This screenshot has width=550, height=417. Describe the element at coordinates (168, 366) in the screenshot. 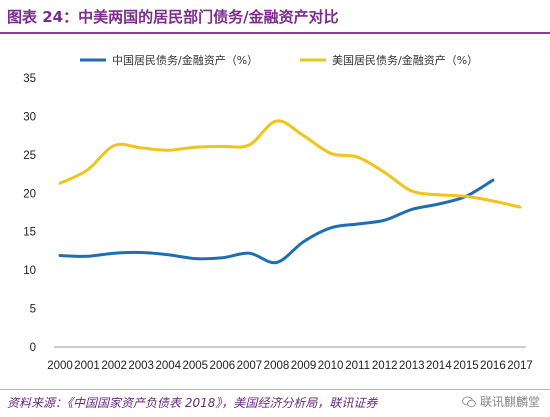

I see `x-tick-label: 2004` at that location.